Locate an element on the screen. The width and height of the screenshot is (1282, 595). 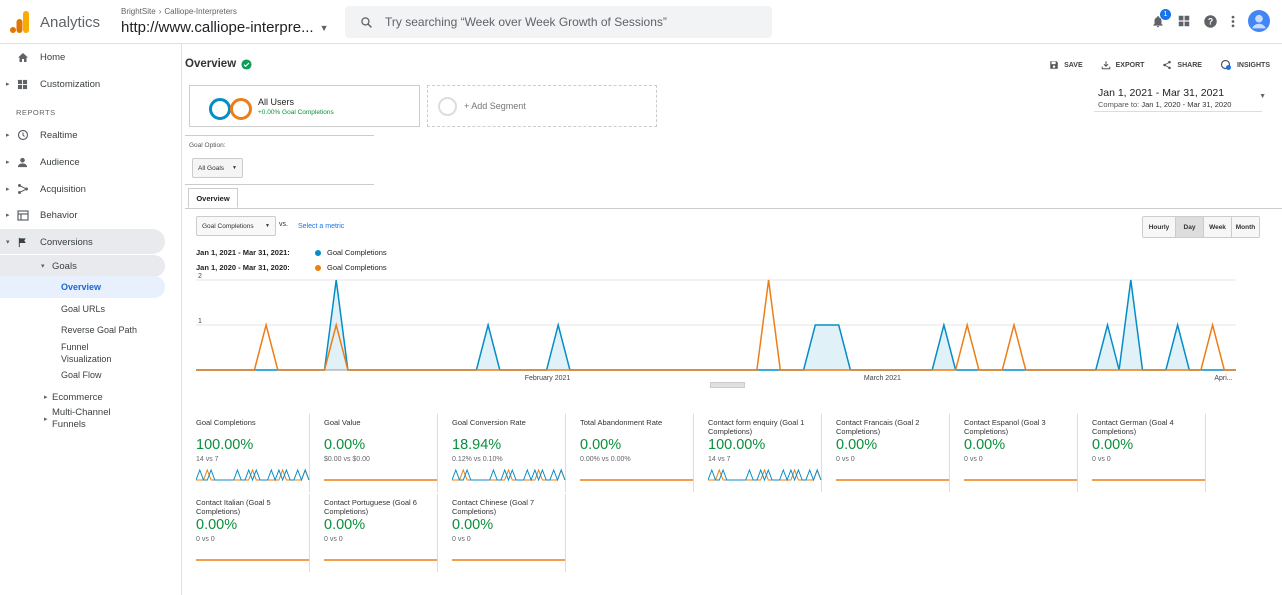
sidebar-item-goals: ▾ Goals is located at coordinates (82, 266).